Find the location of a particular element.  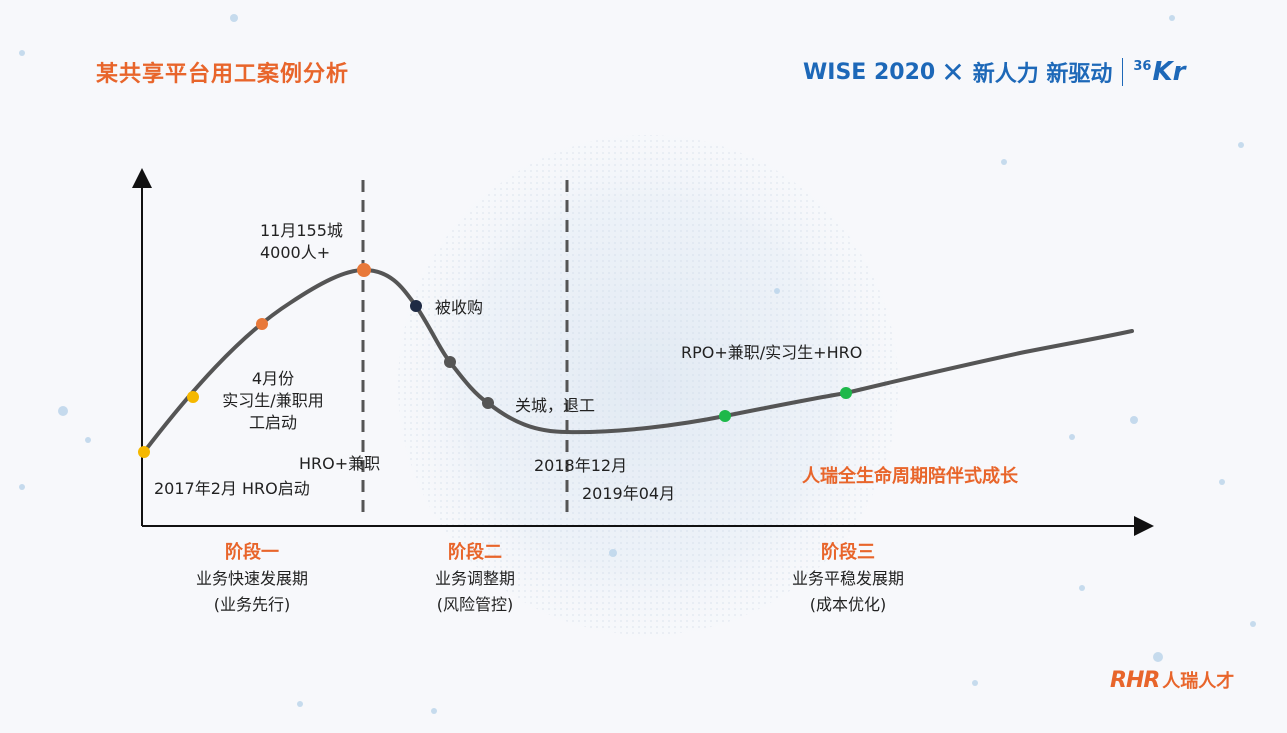

event-brand: WISE 2020 ✕ 新人力 新驱动 36Kr is located at coordinates (994, 72).